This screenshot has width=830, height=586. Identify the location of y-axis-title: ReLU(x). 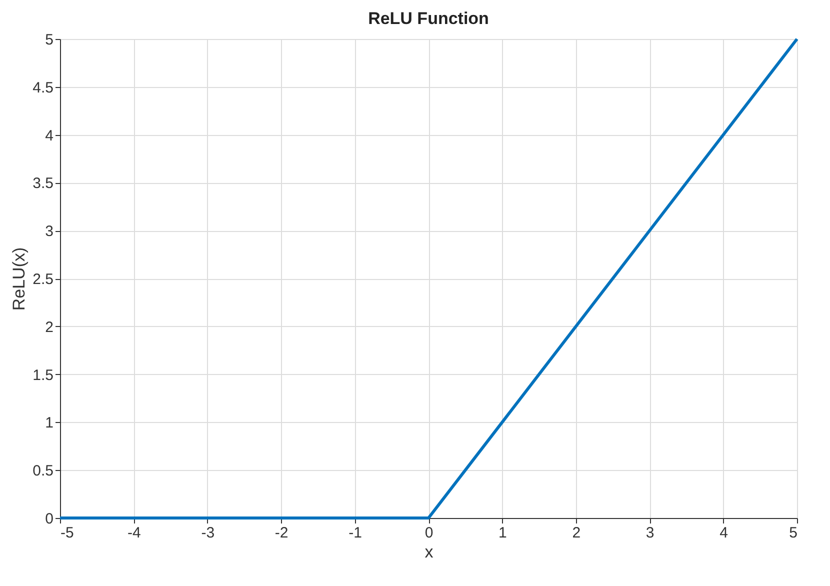
(19, 279).